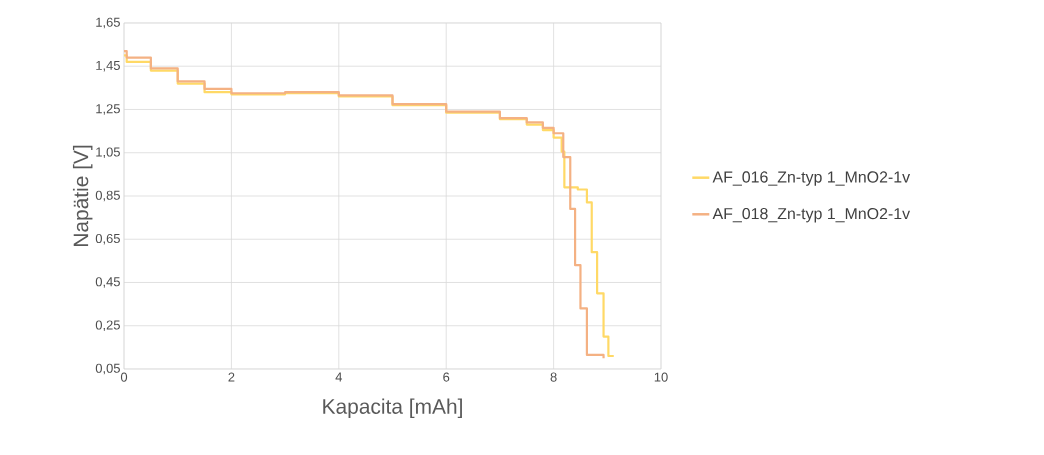  I want to click on y-tick-label: 0,25, so click(107, 326).